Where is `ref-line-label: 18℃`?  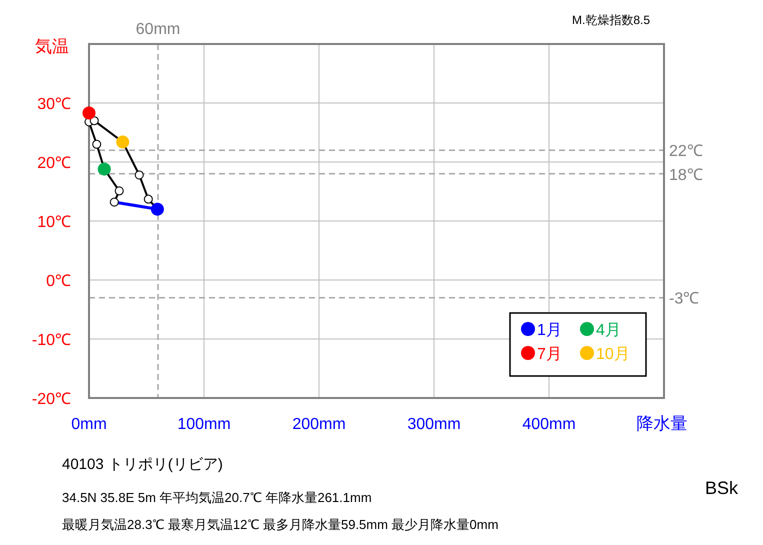
ref-line-label: 18℃ is located at coordinates (686, 175).